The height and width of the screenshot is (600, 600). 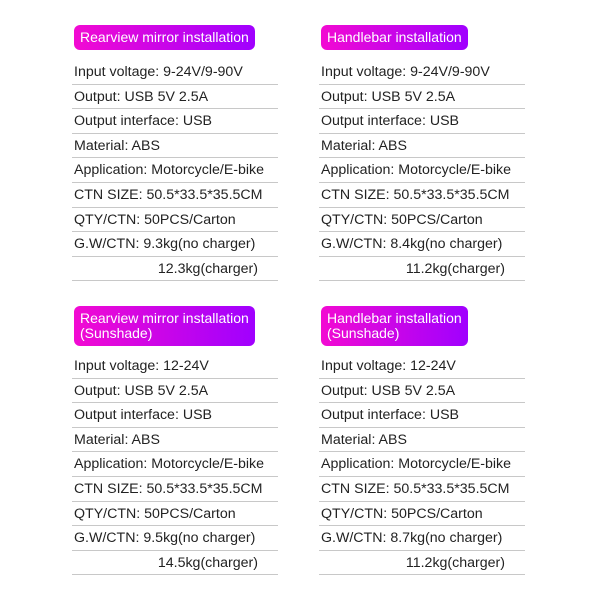 I want to click on panel-title: Handlebar installation (Sunshade), so click(x=394, y=326).